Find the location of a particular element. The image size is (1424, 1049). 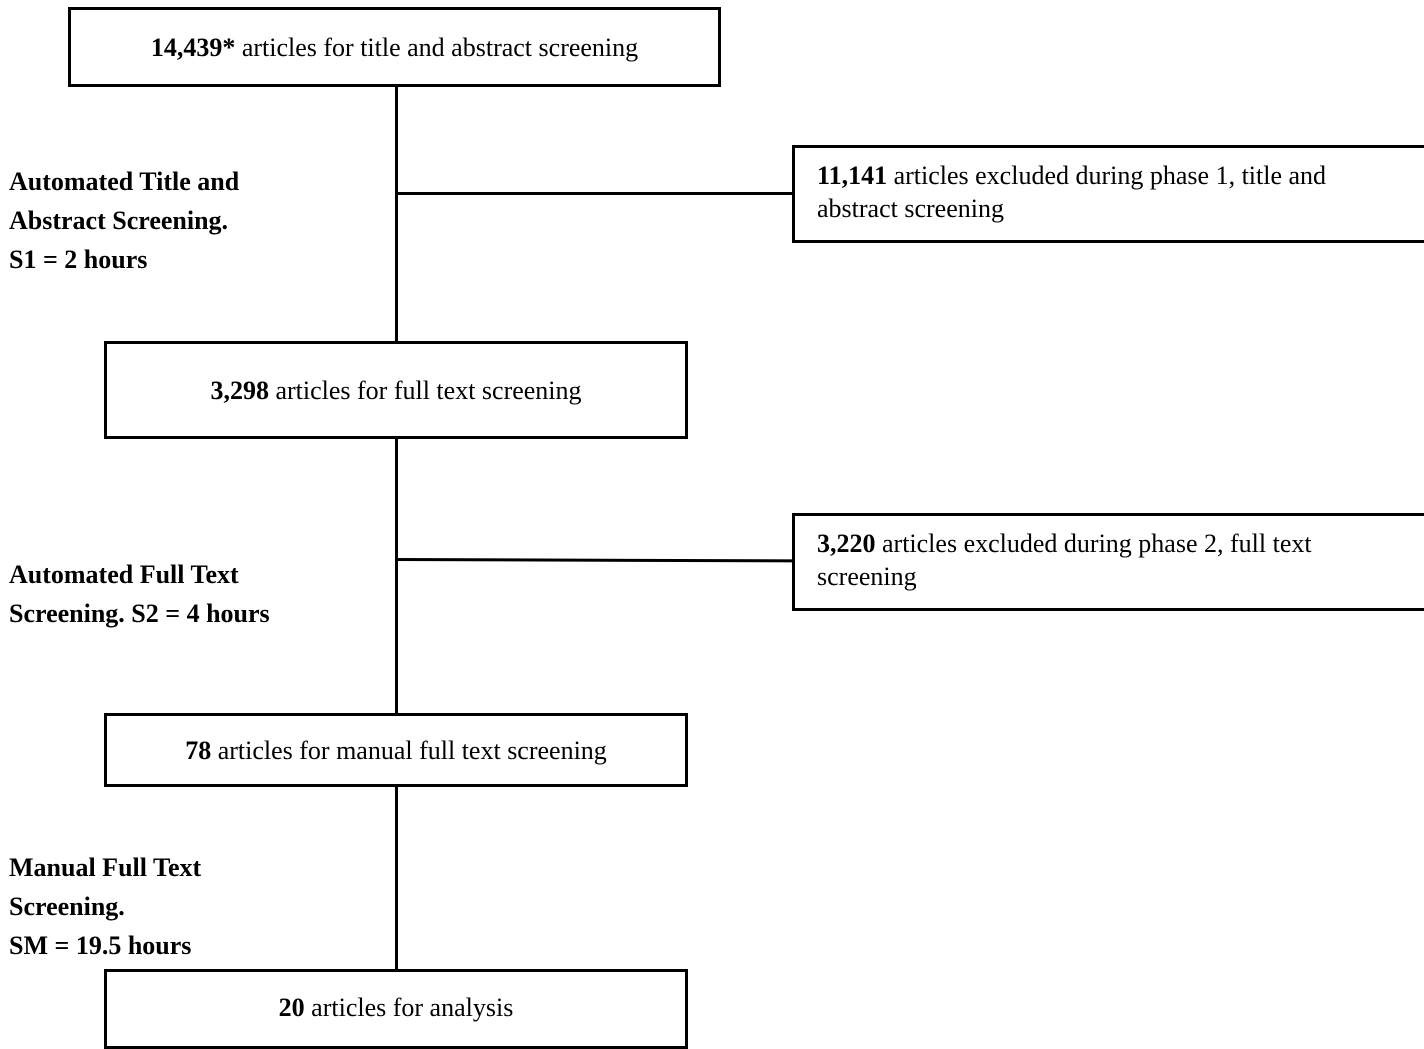

final-count: 20 is located at coordinates (291, 1007).